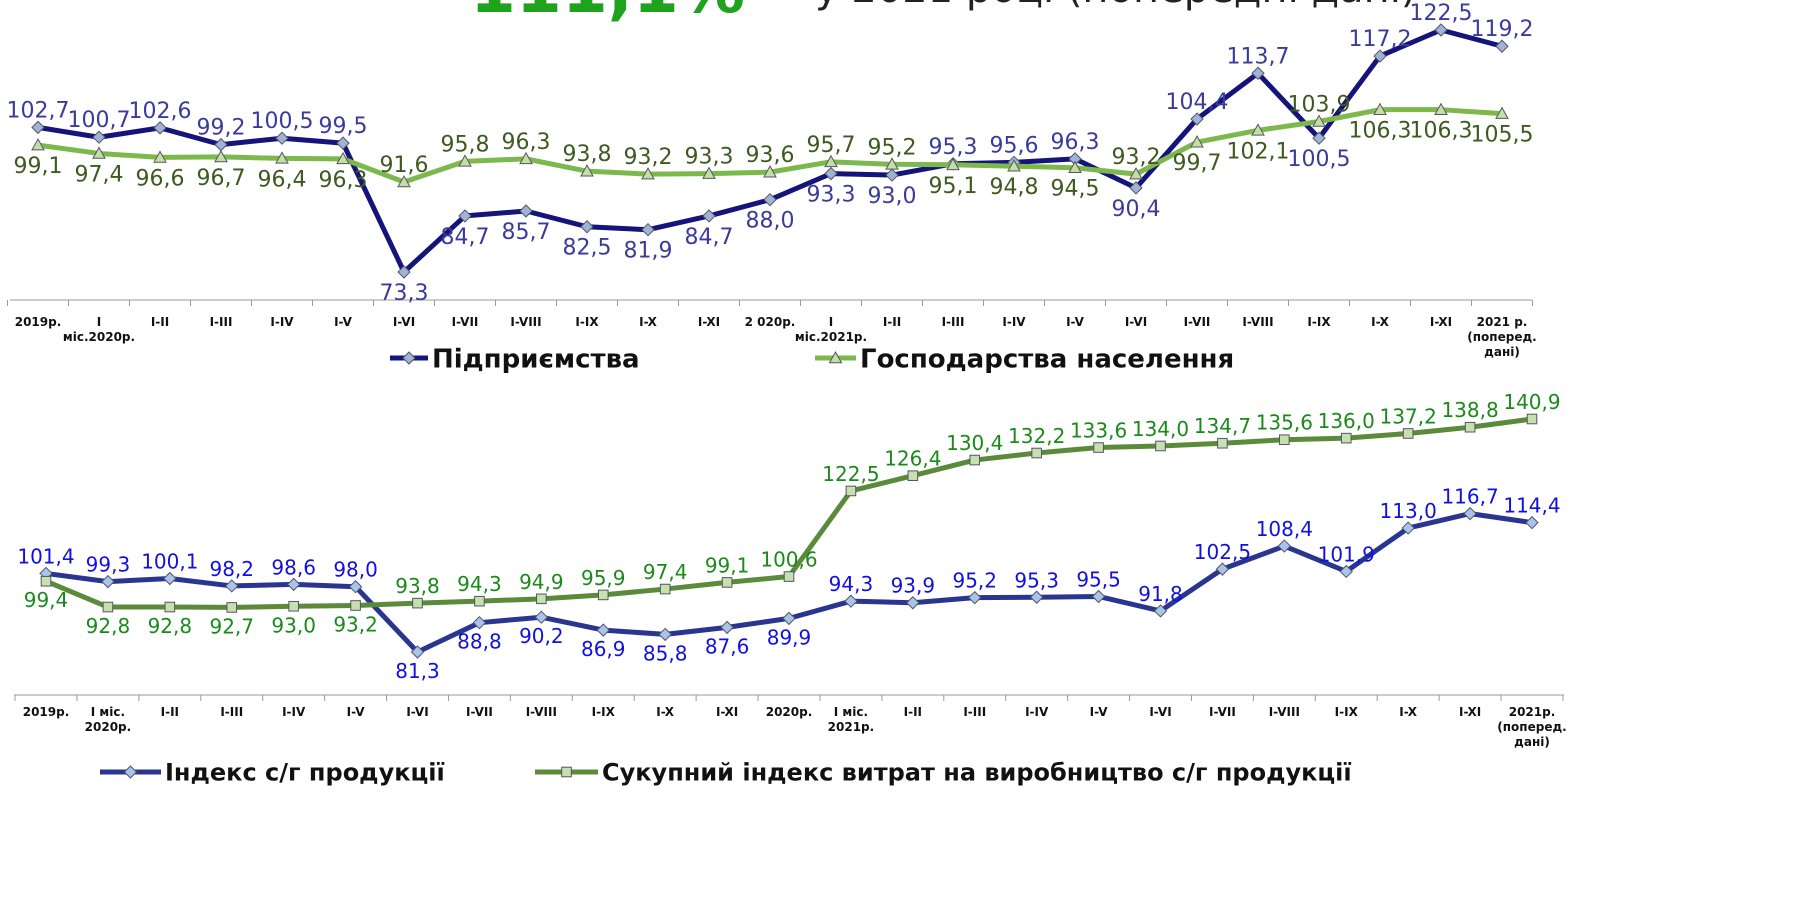 The image size is (1804, 902). What do you see at coordinates (221, 128) in the screenshot?
I see `data-label: 99,2` at bounding box center [221, 128].